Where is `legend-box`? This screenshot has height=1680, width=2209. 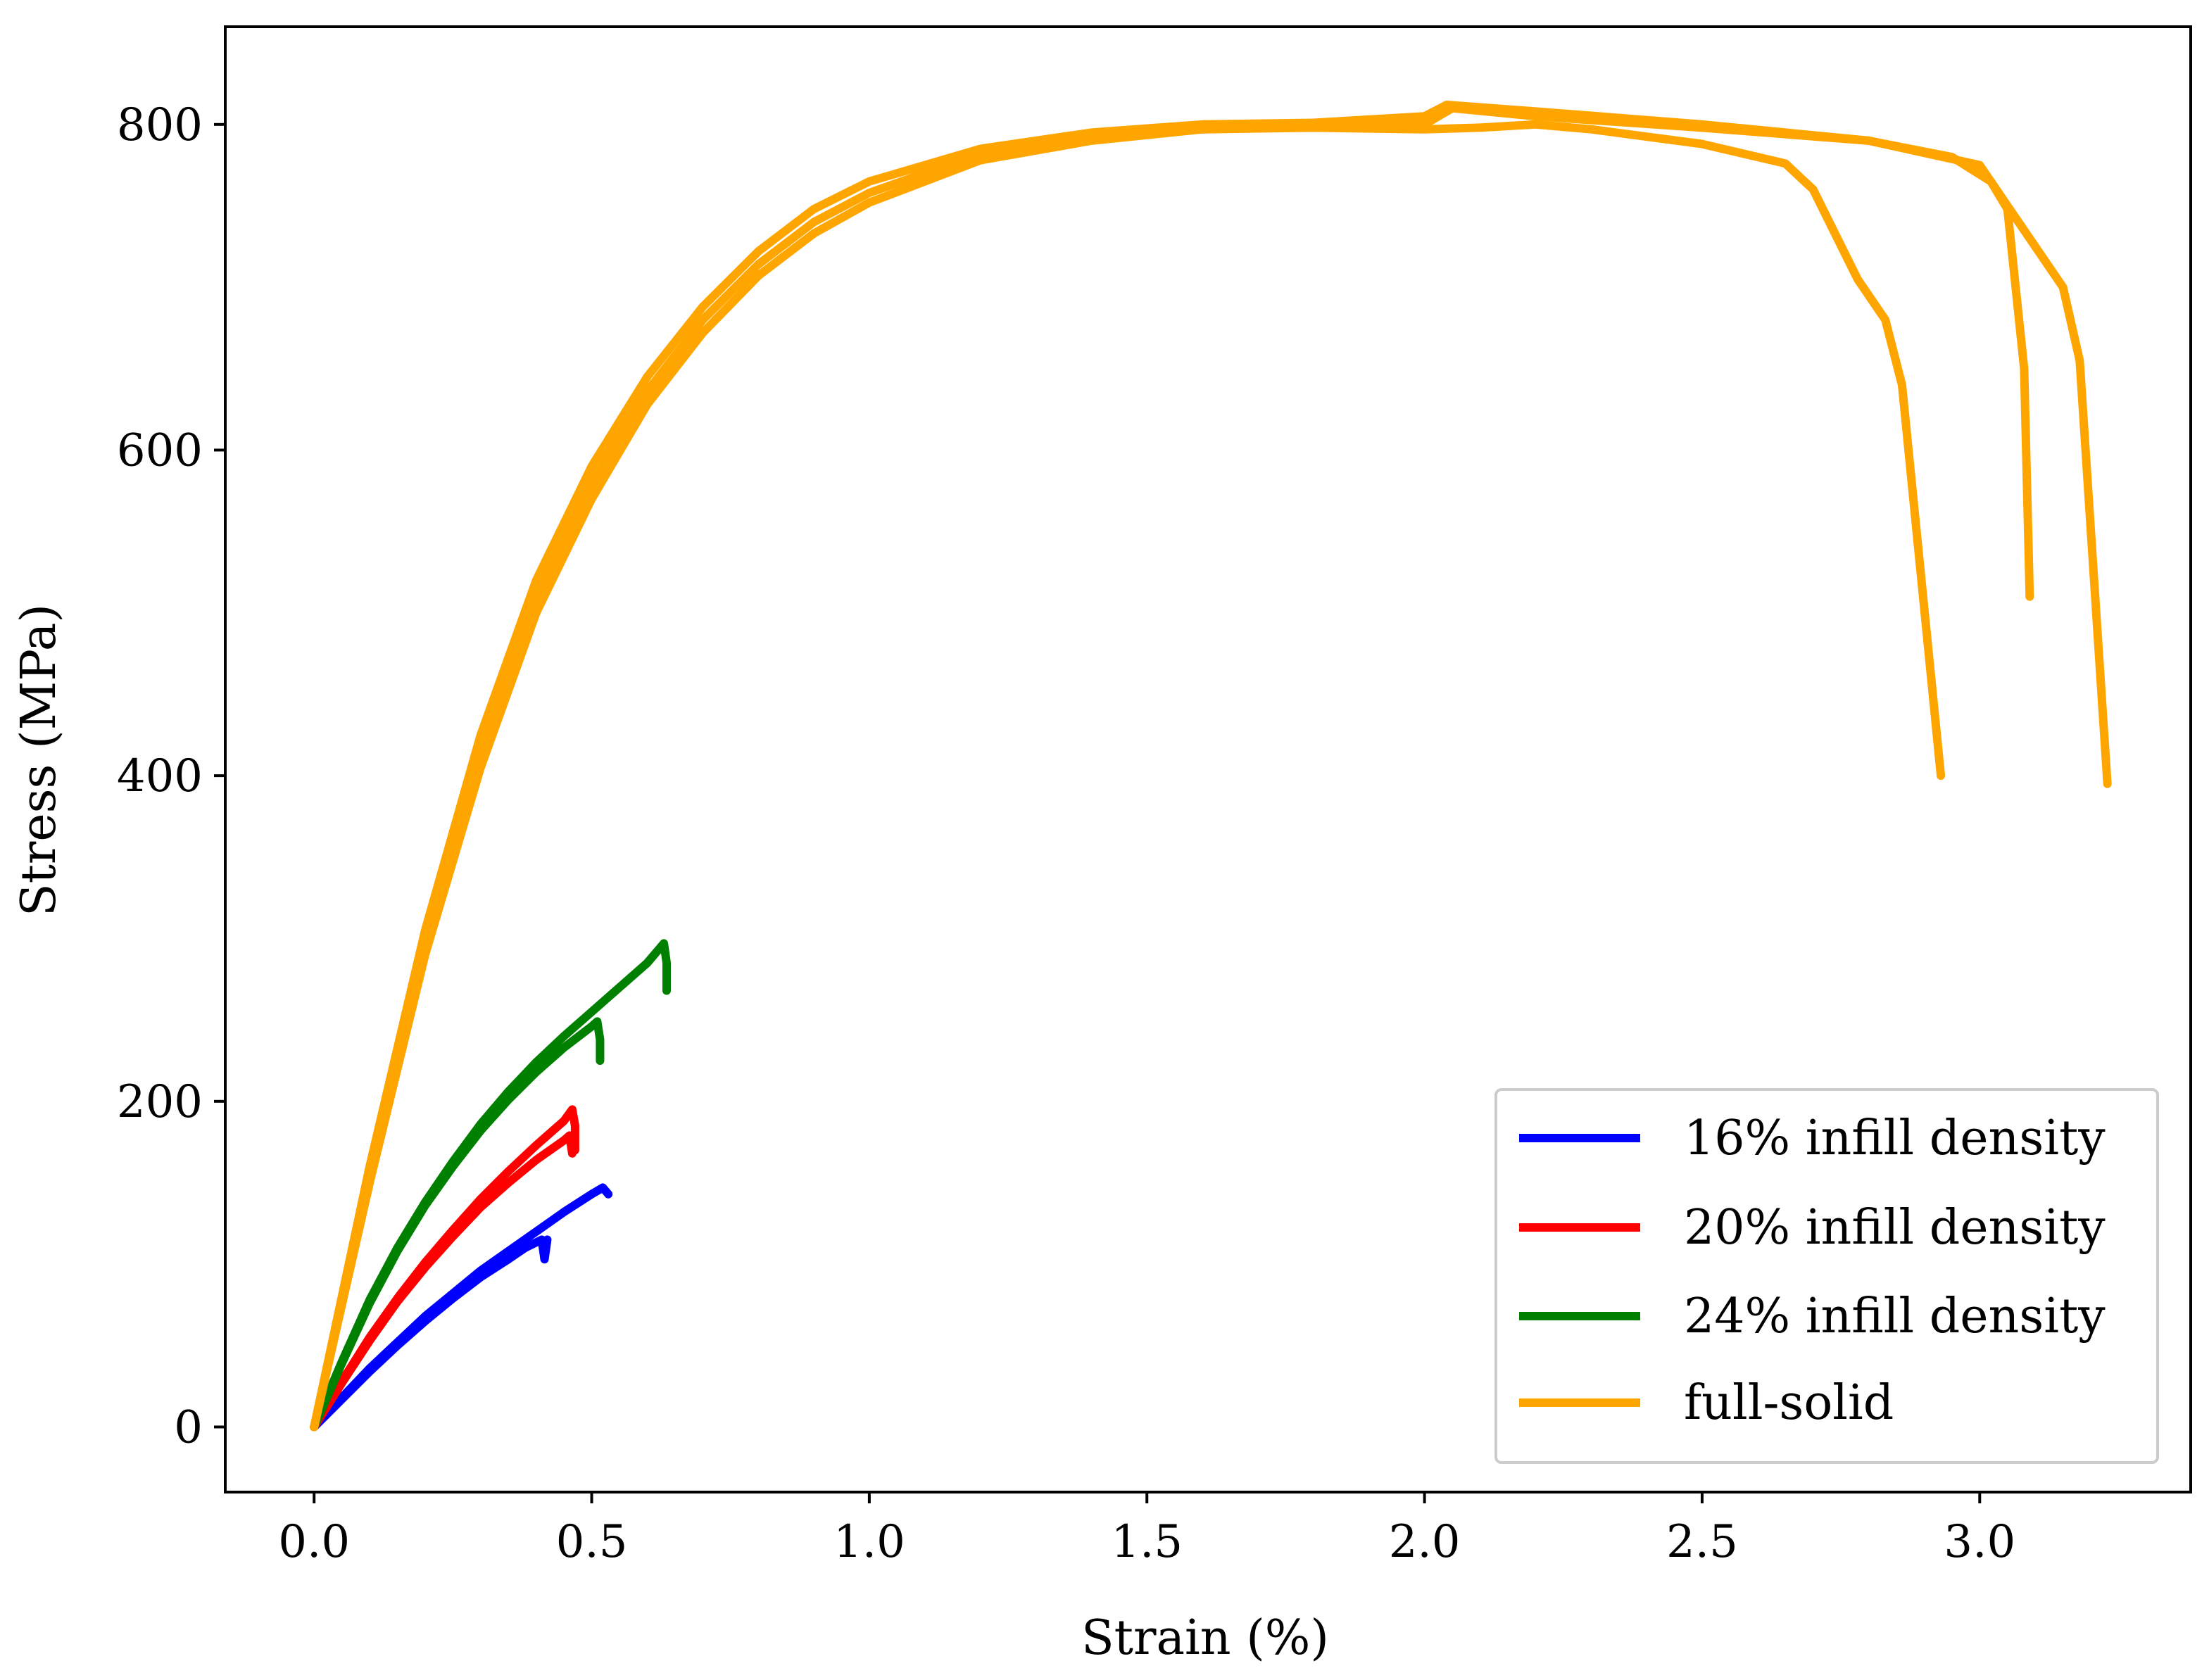 legend-box is located at coordinates (1826, 1276).